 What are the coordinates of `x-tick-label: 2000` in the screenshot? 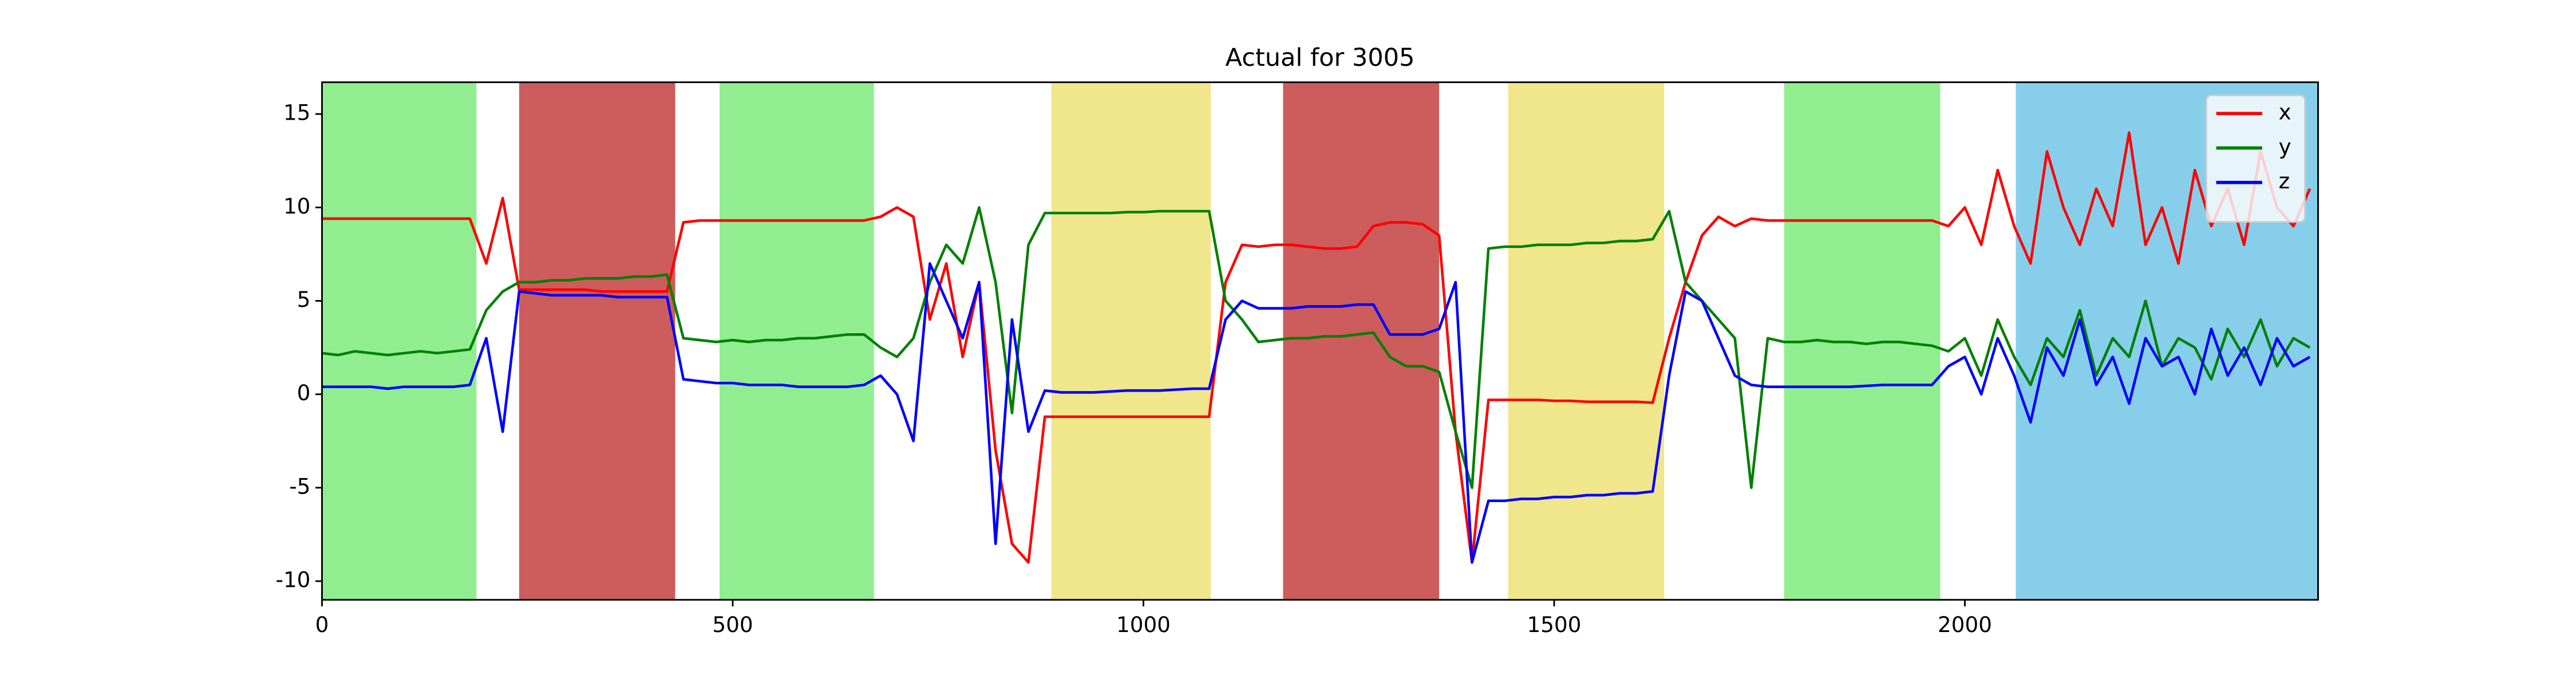 It's located at (1965, 624).